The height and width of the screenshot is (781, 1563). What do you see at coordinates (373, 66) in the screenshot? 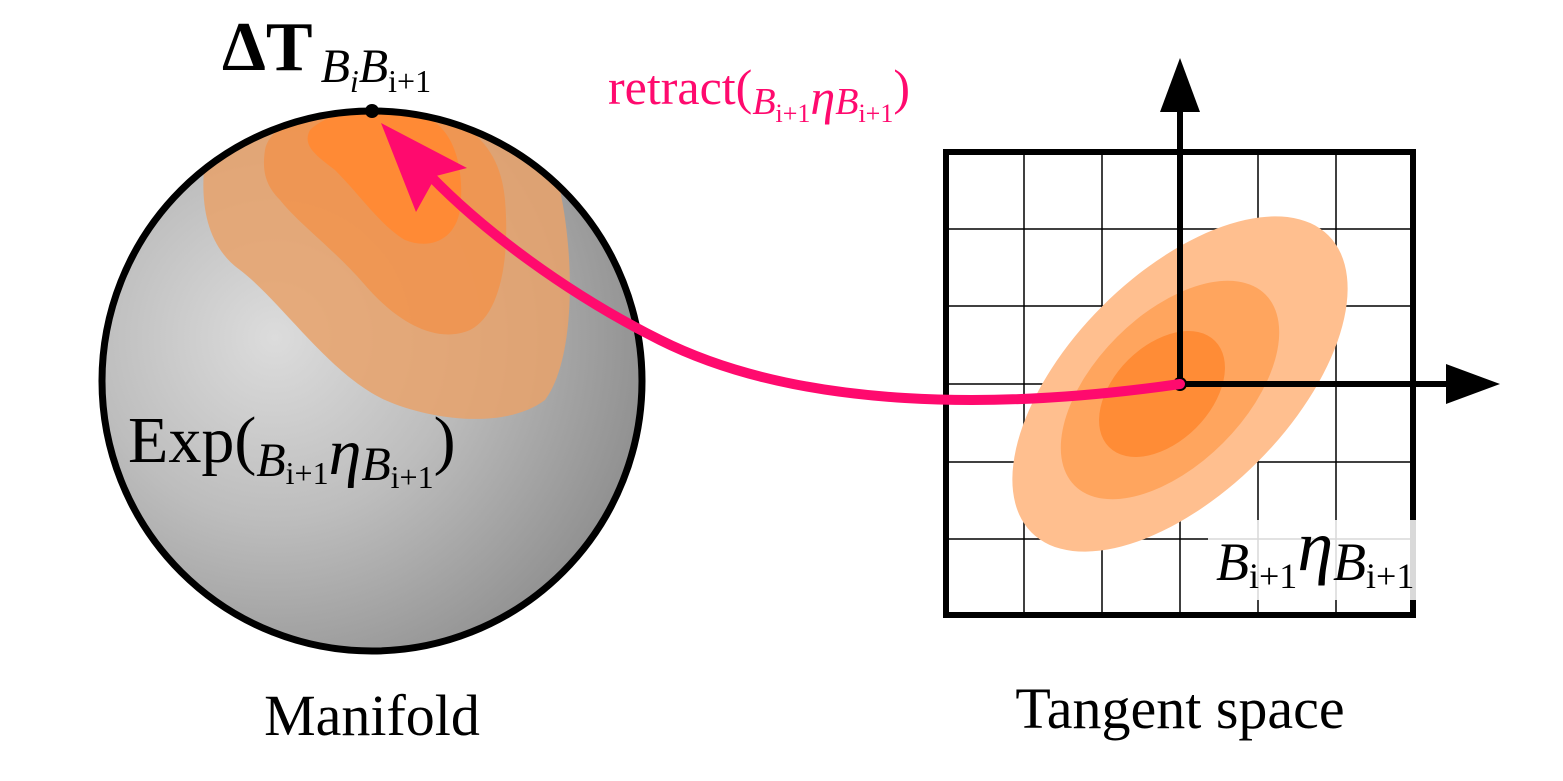
I see `delta-t-sub-b2: B` at bounding box center [373, 66].